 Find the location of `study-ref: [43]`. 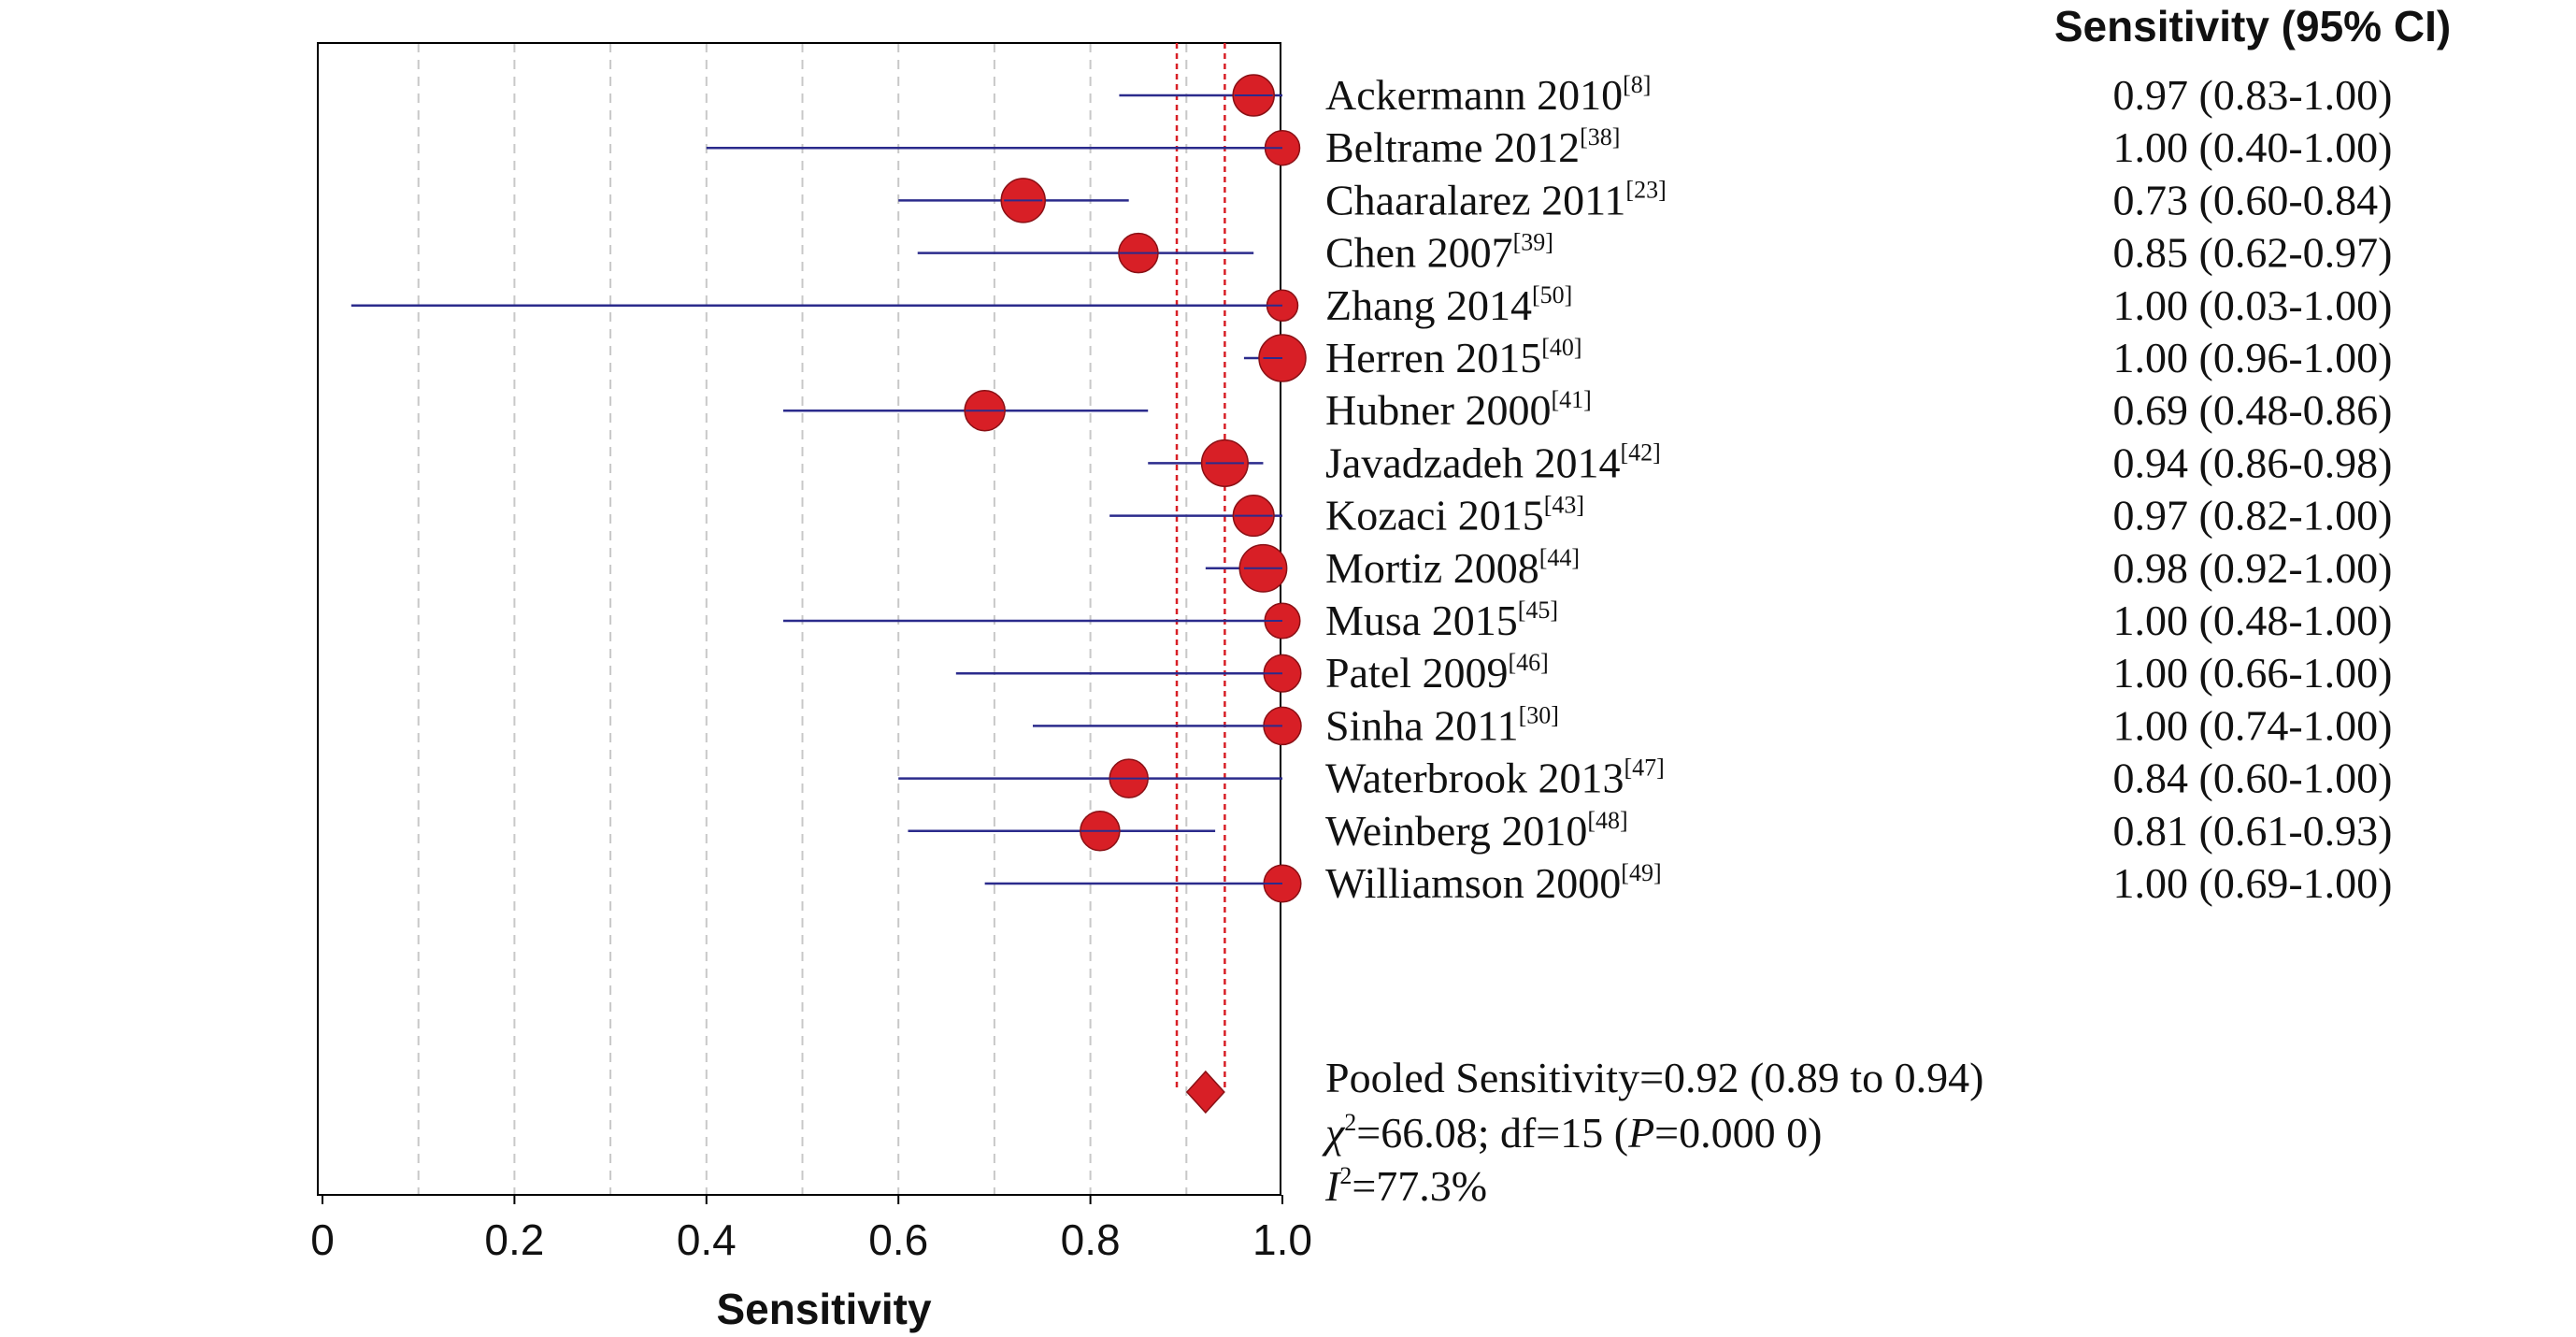

study-ref: [43] is located at coordinates (1564, 505).